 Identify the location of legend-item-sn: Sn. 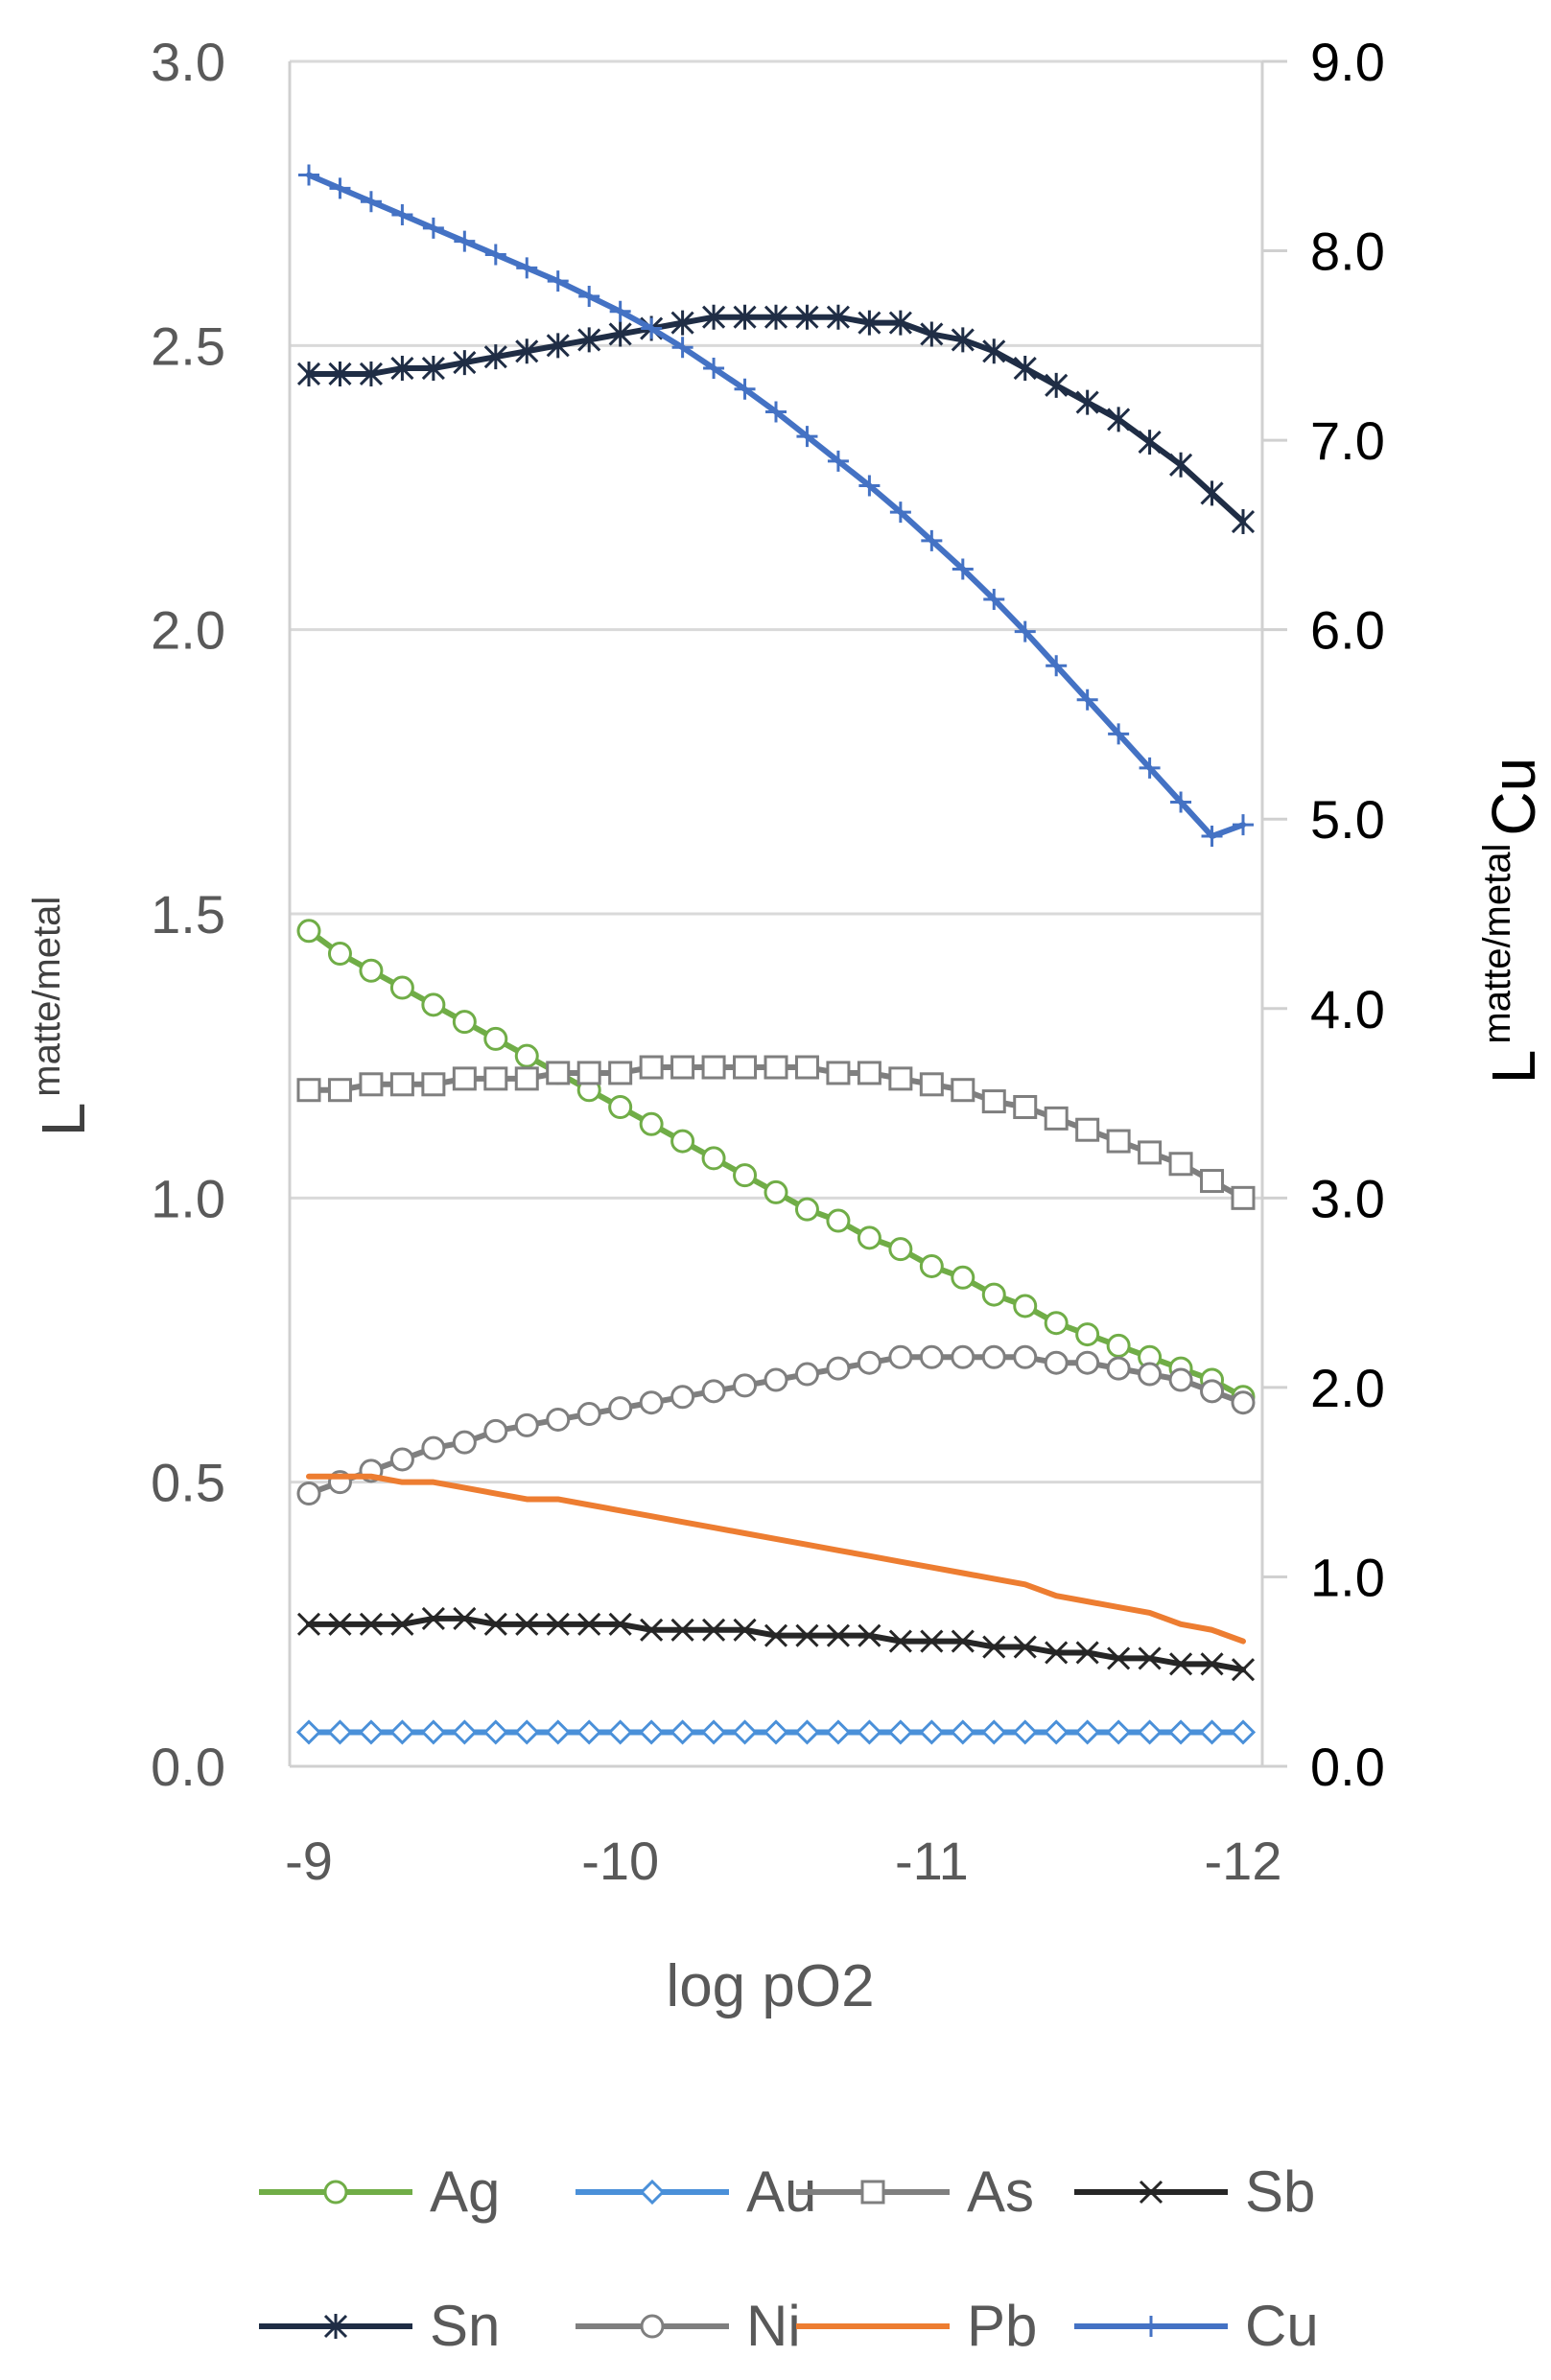
(379, 2326).